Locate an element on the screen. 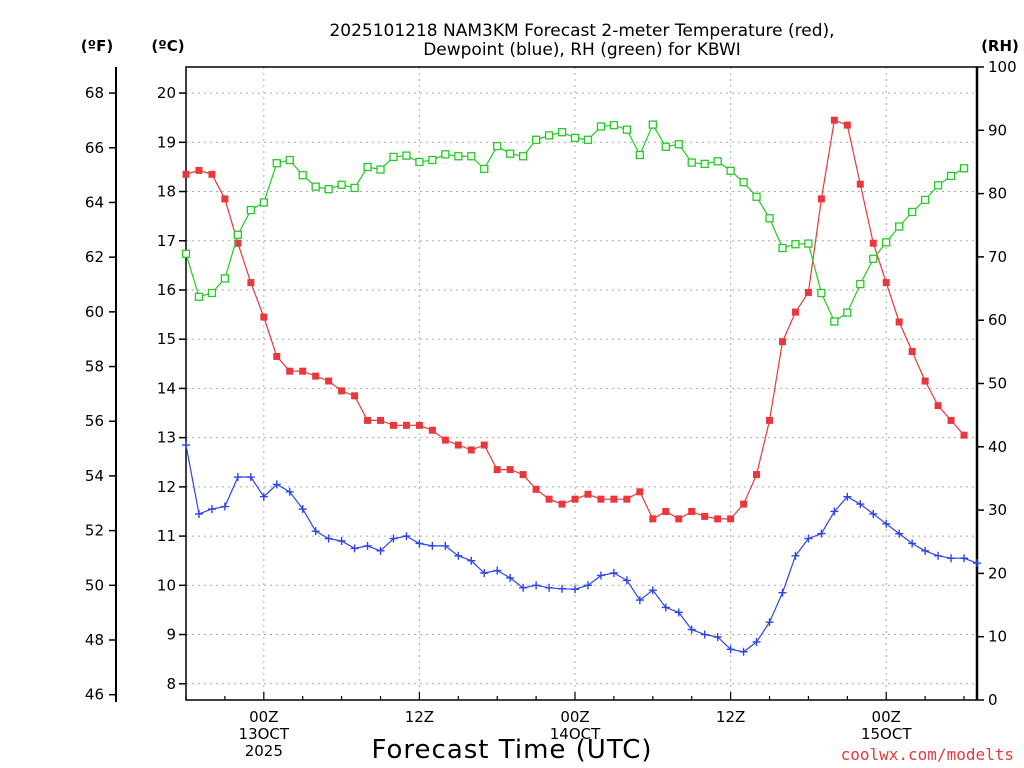  fahrenheit-tick-label: 62 is located at coordinates (94, 257).